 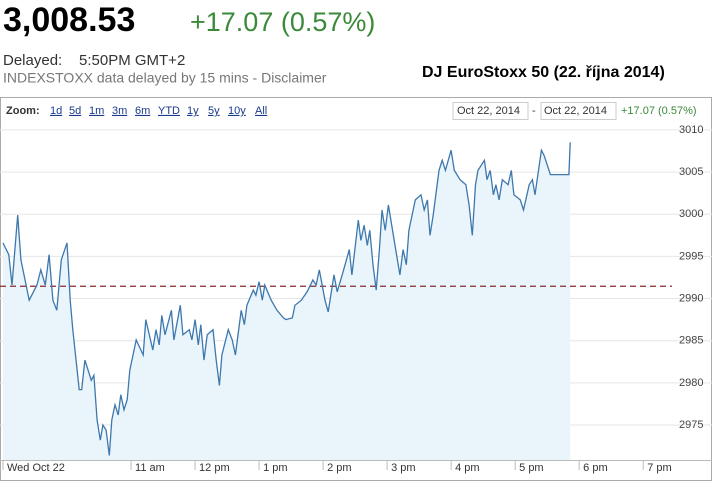 I want to click on delayed-time: 5:50PM GMT+2, so click(x=132, y=60).